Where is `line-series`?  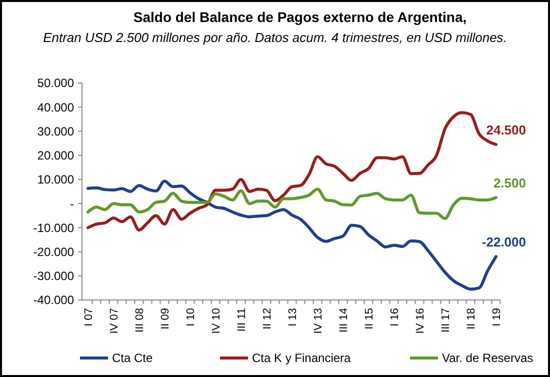
line-series is located at coordinates (292, 204).